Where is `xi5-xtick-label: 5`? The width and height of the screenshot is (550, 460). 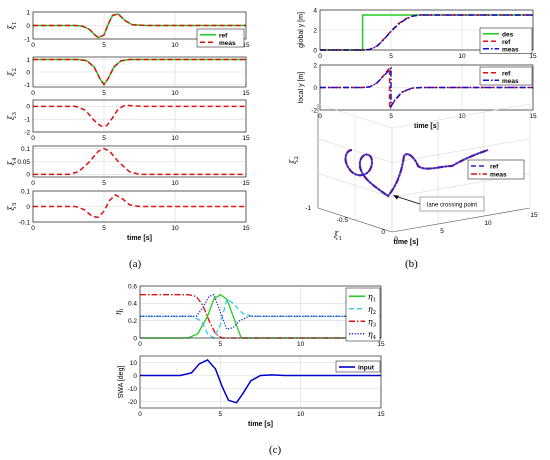
xi5-xtick-label: 5 is located at coordinates (104, 228).